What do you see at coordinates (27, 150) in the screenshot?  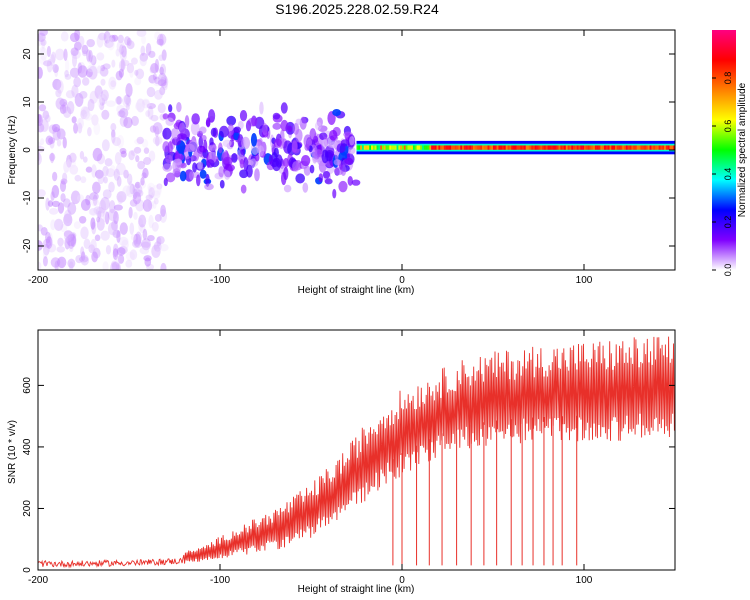 I see `y-tick-label: 0` at bounding box center [27, 150].